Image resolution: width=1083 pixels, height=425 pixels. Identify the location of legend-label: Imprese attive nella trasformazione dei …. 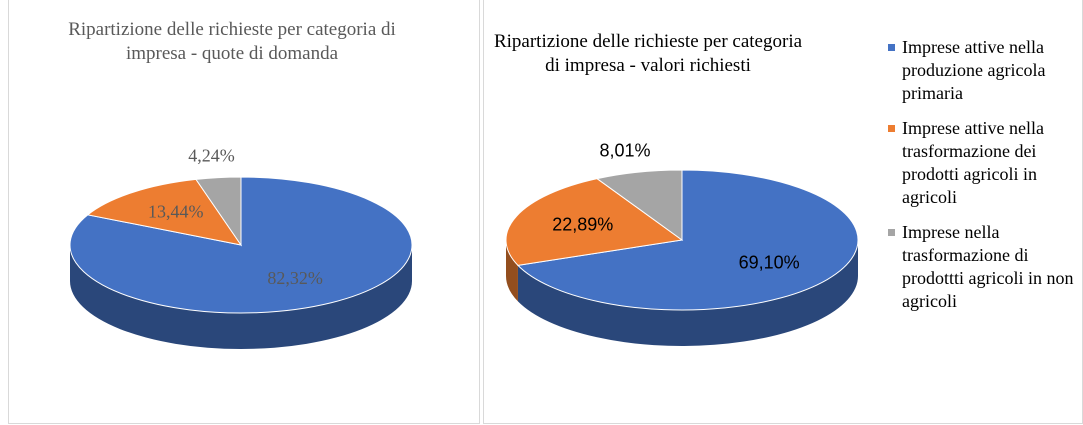
(973, 162).